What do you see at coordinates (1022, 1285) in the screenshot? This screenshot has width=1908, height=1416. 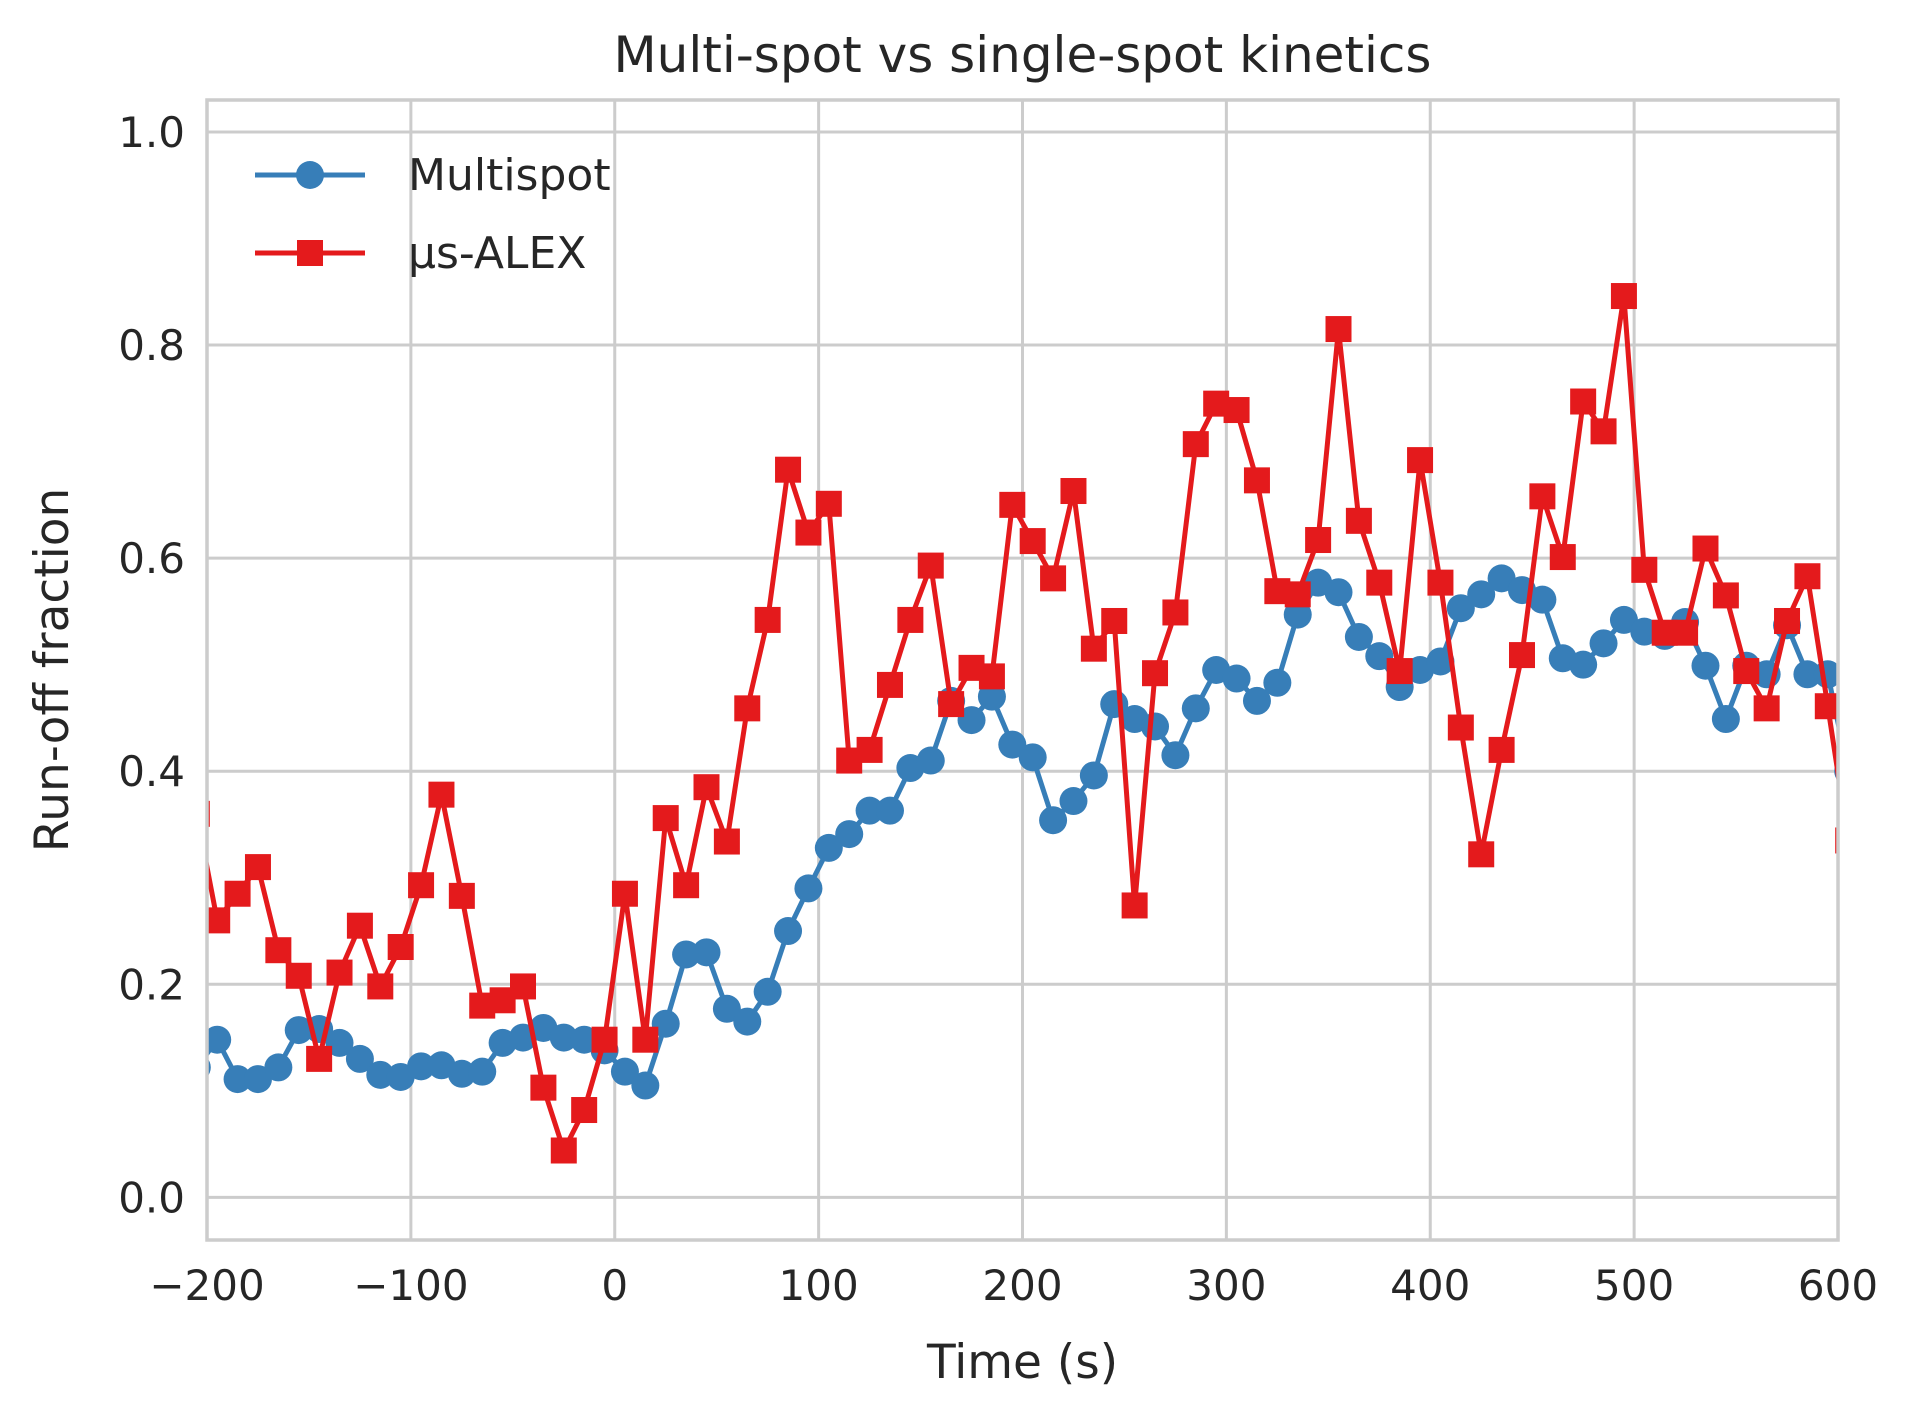 I see `x-tick-label: 200` at bounding box center [1022, 1285].